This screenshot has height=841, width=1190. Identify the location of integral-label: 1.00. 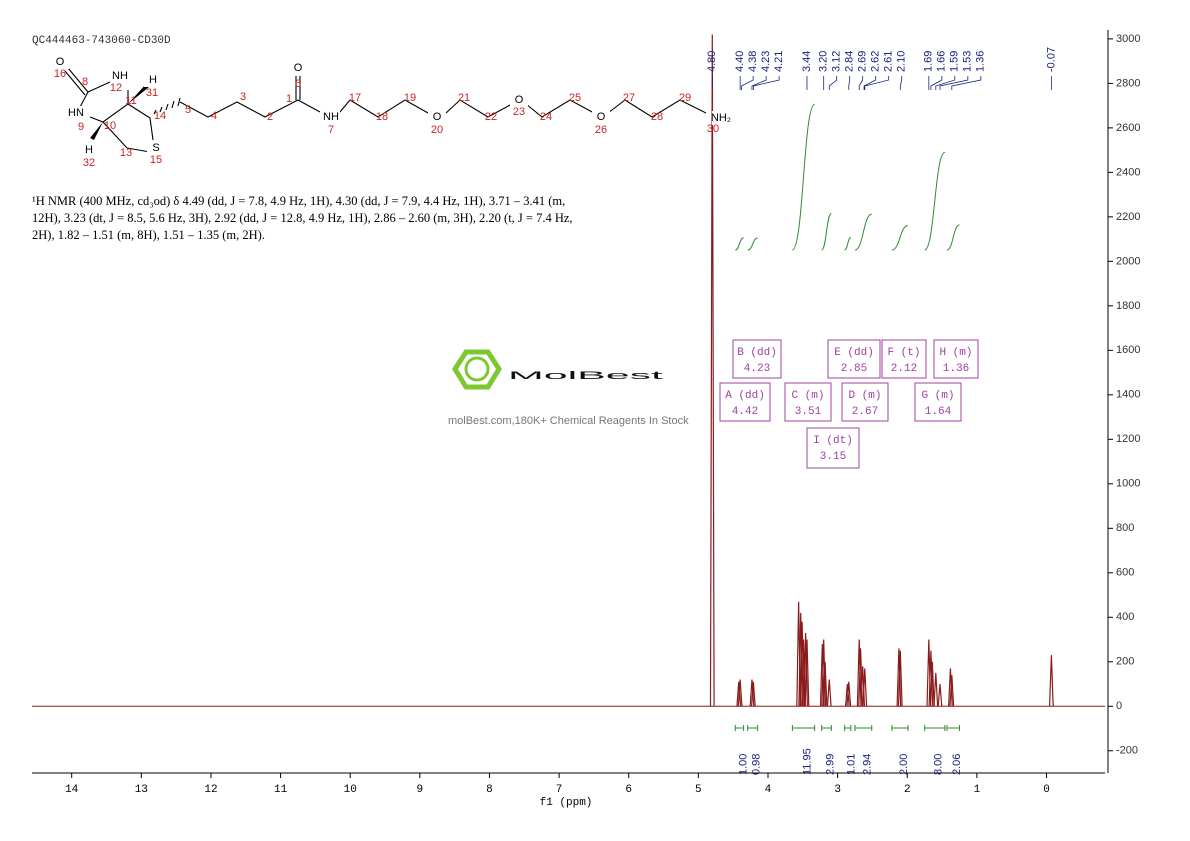
(743, 764).